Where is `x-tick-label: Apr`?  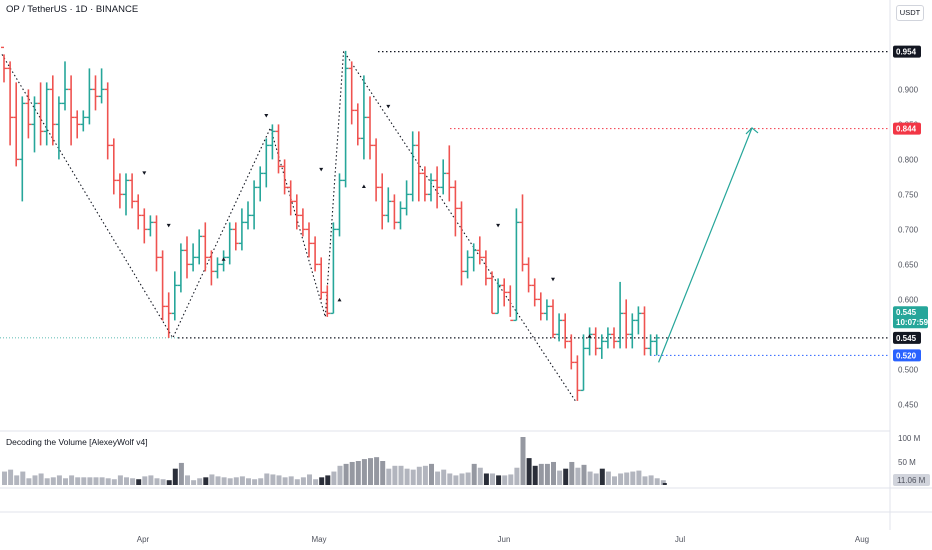 x-tick-label: Apr is located at coordinates (143, 539).